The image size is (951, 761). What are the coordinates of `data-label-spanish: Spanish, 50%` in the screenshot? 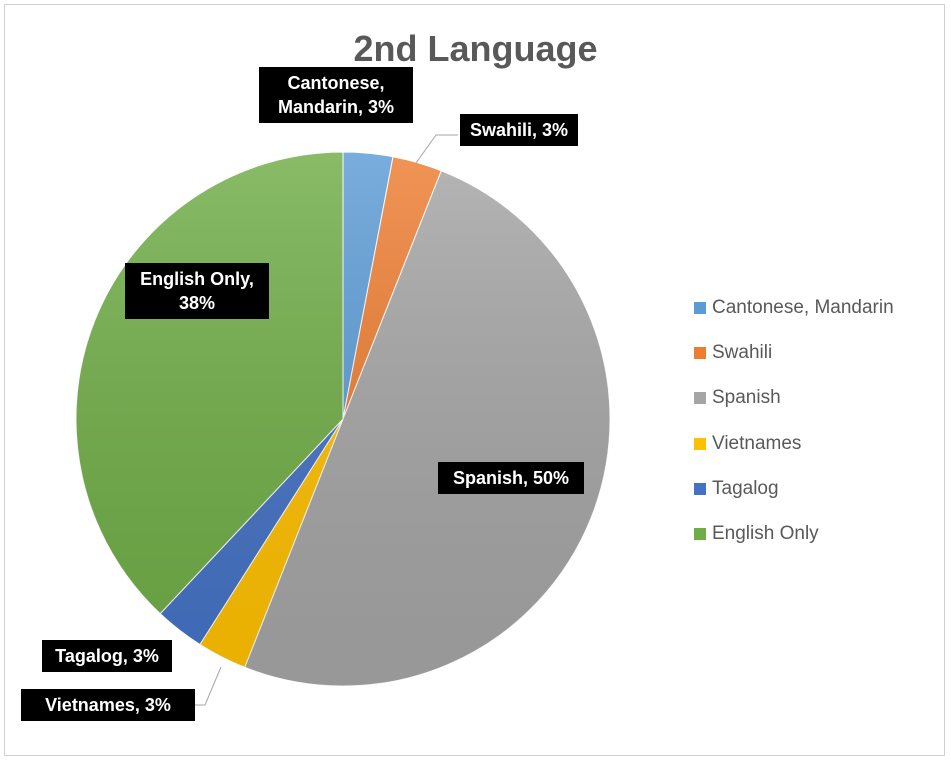 It's located at (511, 478).